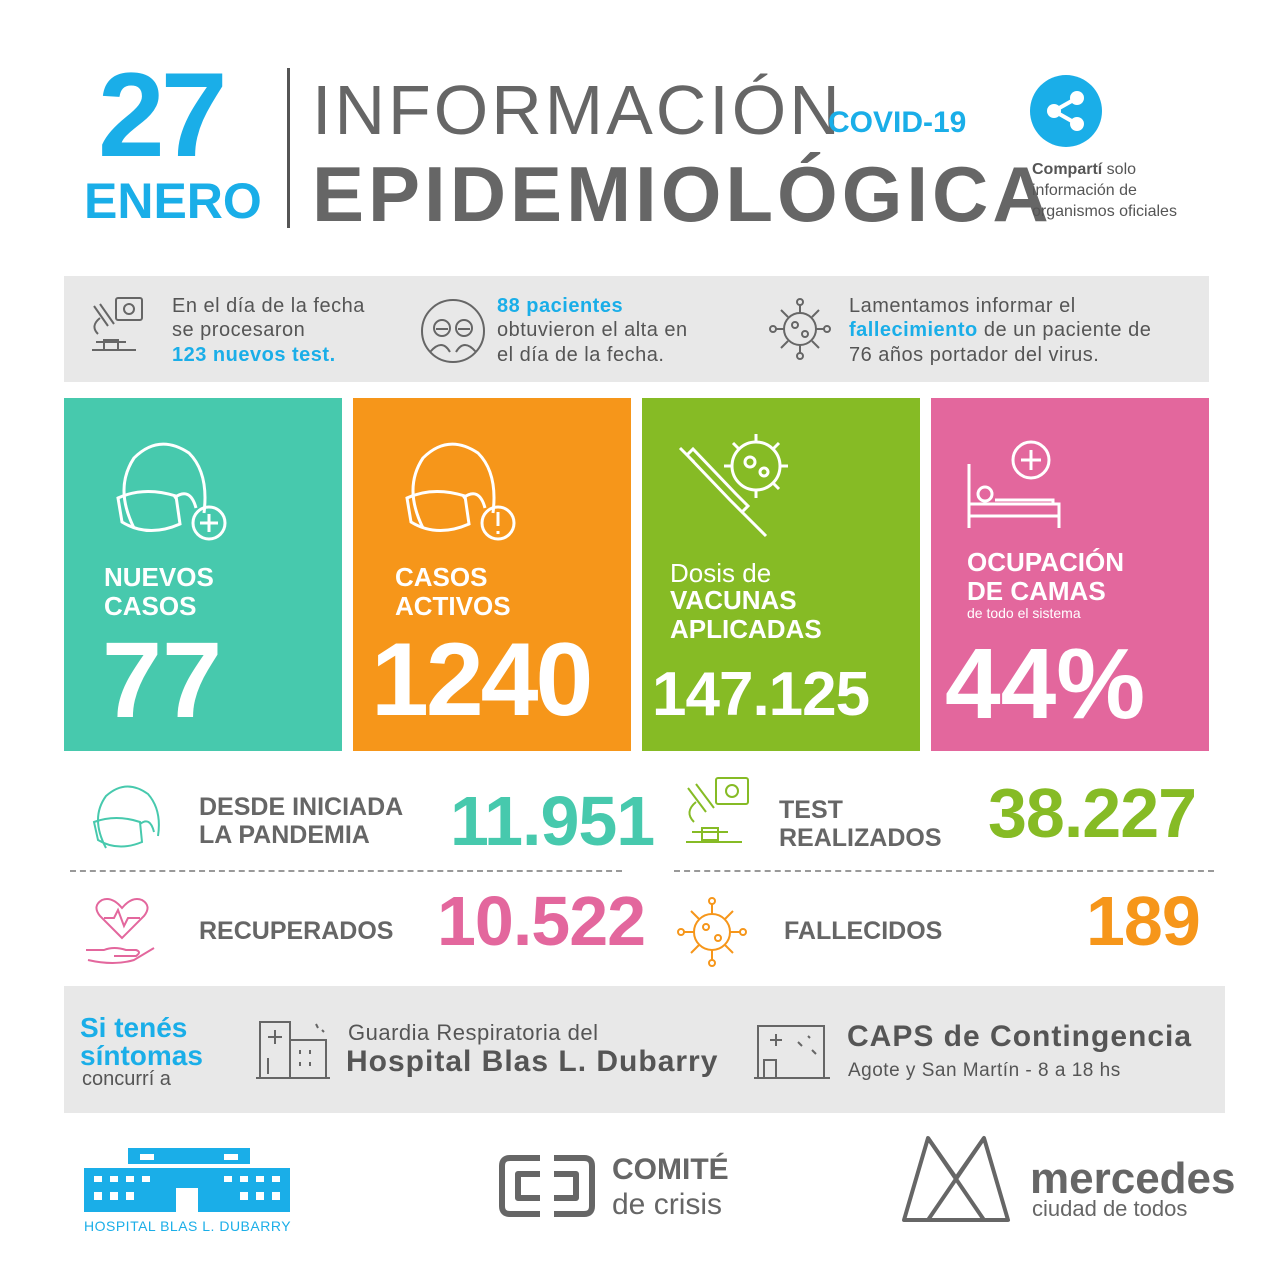  I want to click on title-informacion: INFORMACIÓN, so click(577, 110).